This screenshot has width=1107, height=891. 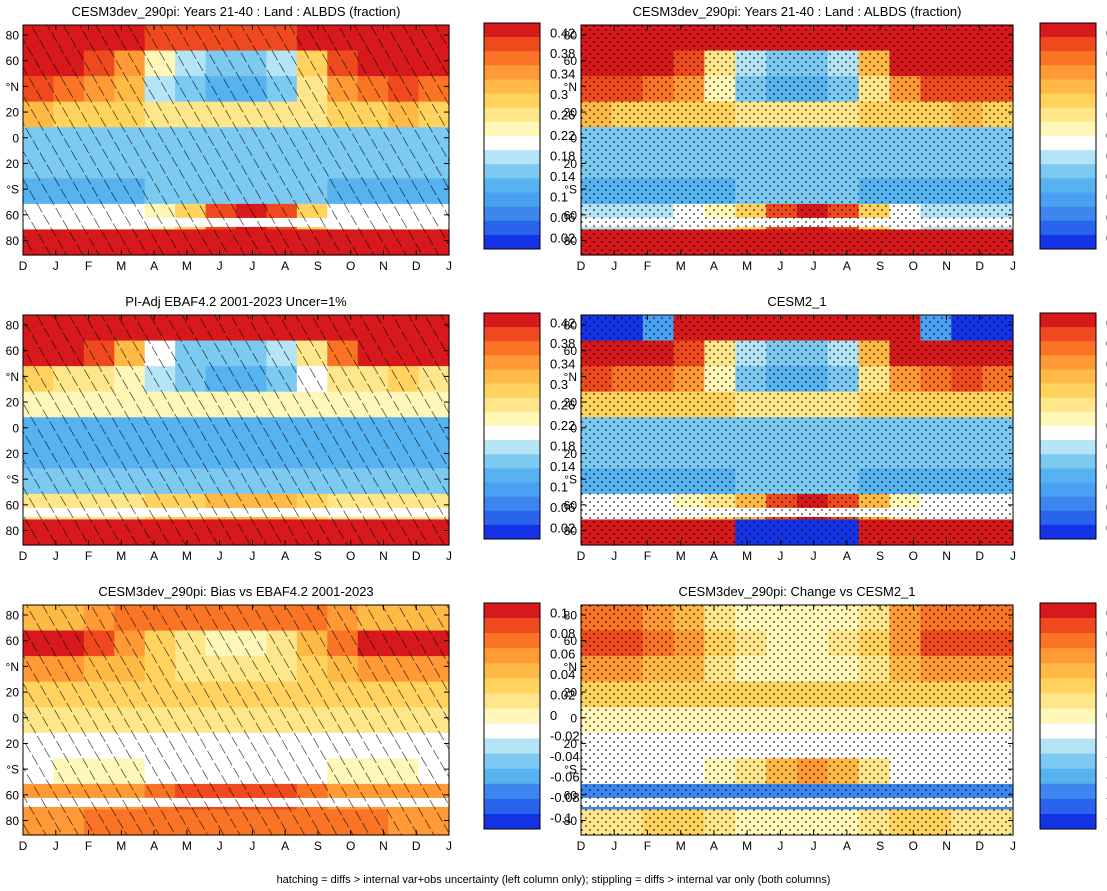 What do you see at coordinates (562, 363) in the screenshot?
I see `colorbar-label: 0.34` at bounding box center [562, 363].